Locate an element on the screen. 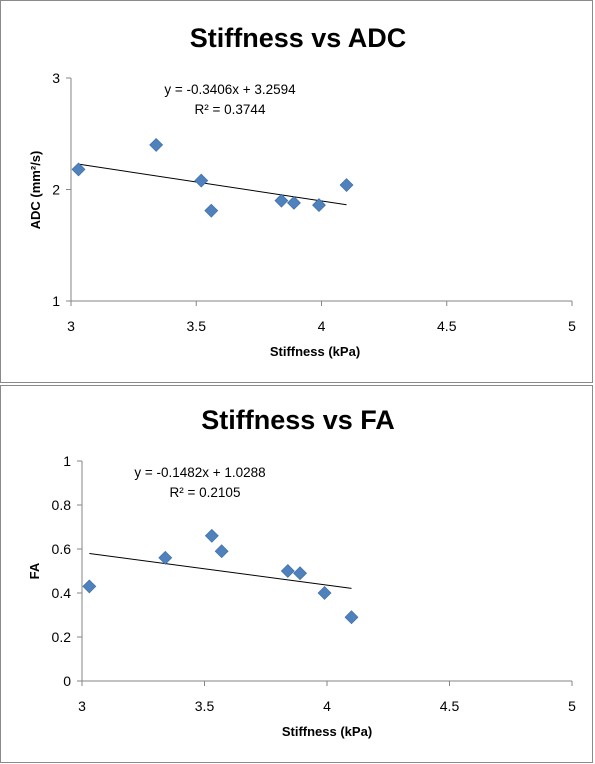 The height and width of the screenshot is (764, 595). chart-title: Stiffness vs ADC is located at coordinates (298, 38).